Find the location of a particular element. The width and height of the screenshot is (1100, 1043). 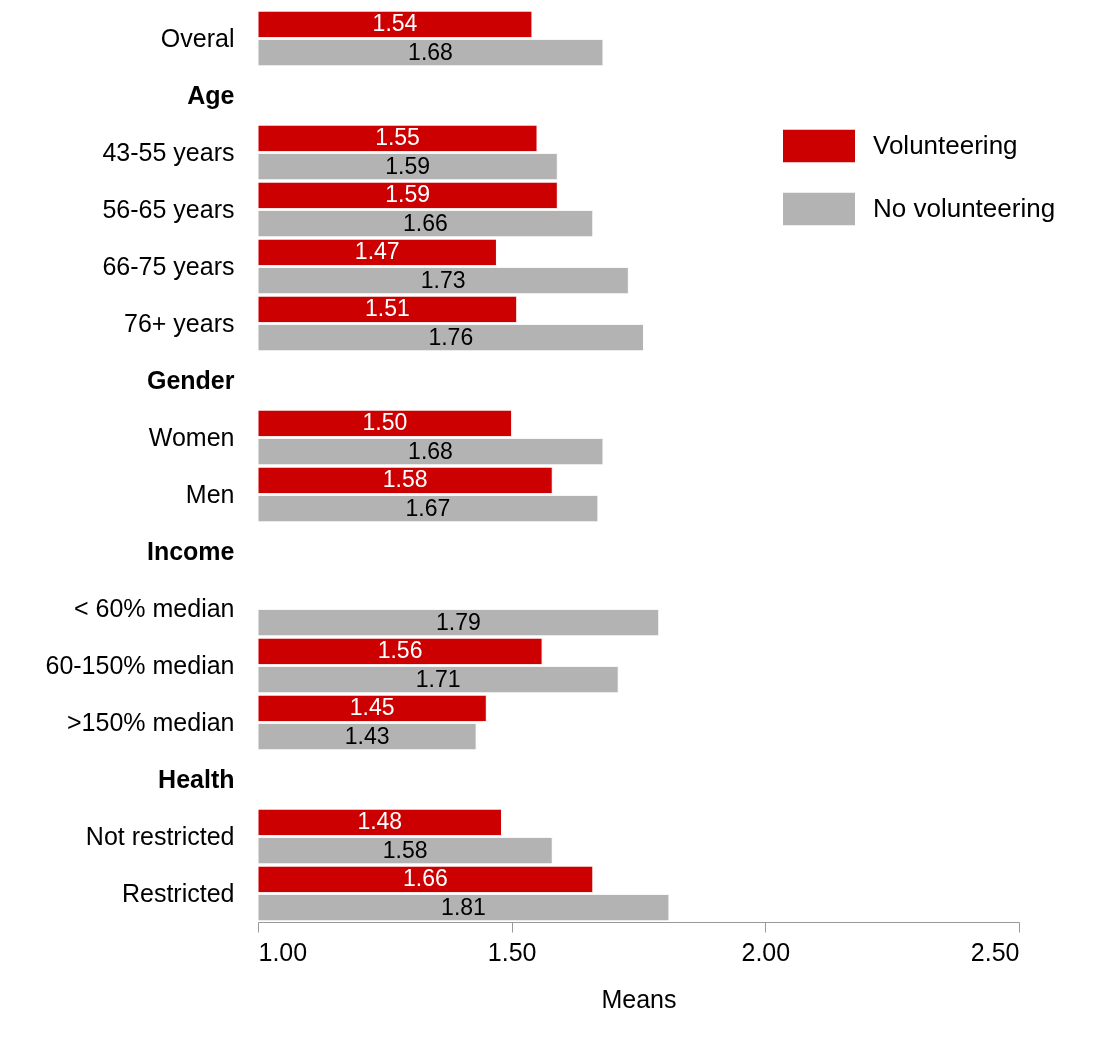

x-tick-label: 2.50 is located at coordinates (995, 951).